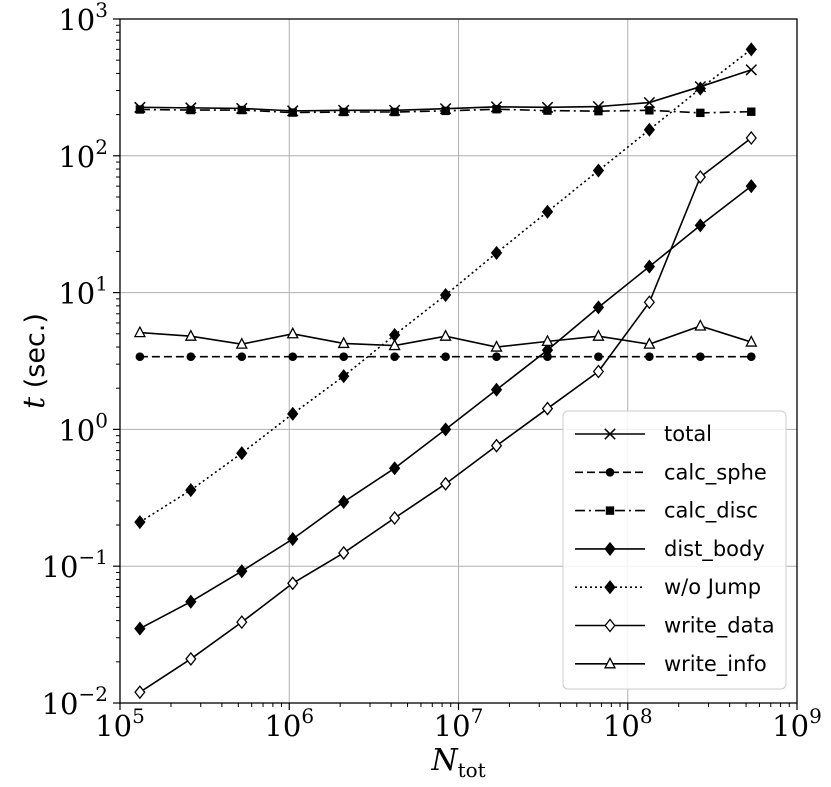 This screenshot has width=831, height=787. What do you see at coordinates (711, 511) in the screenshot?
I see `legend-label: calc_disc` at bounding box center [711, 511].